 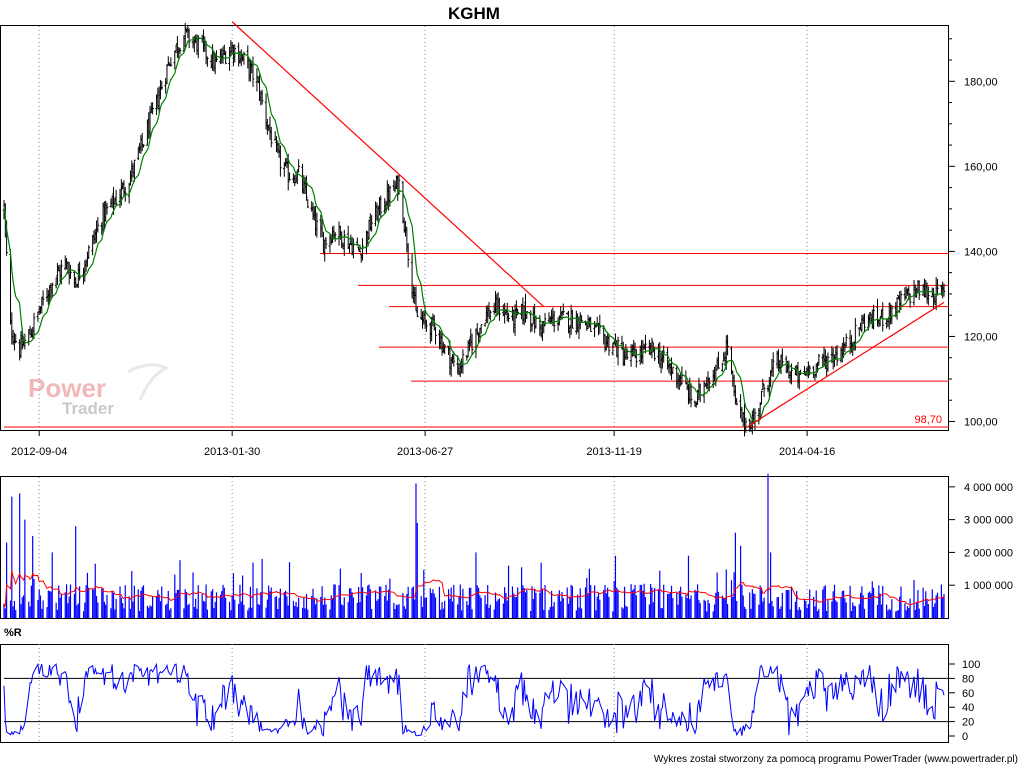 What do you see at coordinates (981, 337) in the screenshot?
I see `price-tick-label: 120,00` at bounding box center [981, 337].